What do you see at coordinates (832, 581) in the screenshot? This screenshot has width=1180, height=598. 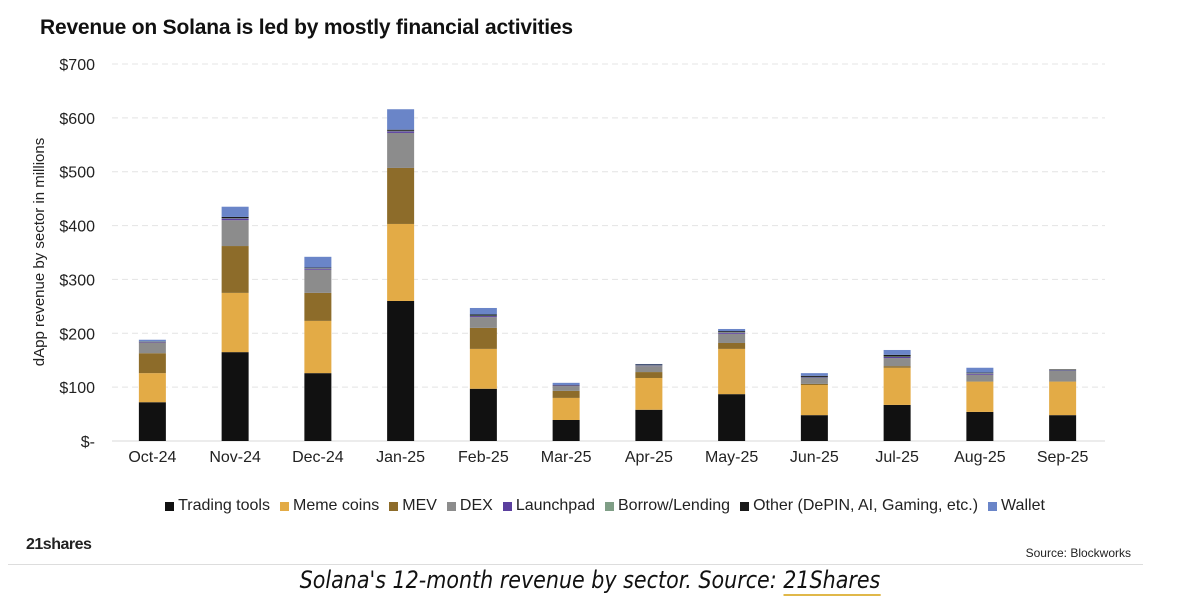 I see `caption-link: 21Shares` at bounding box center [832, 581].